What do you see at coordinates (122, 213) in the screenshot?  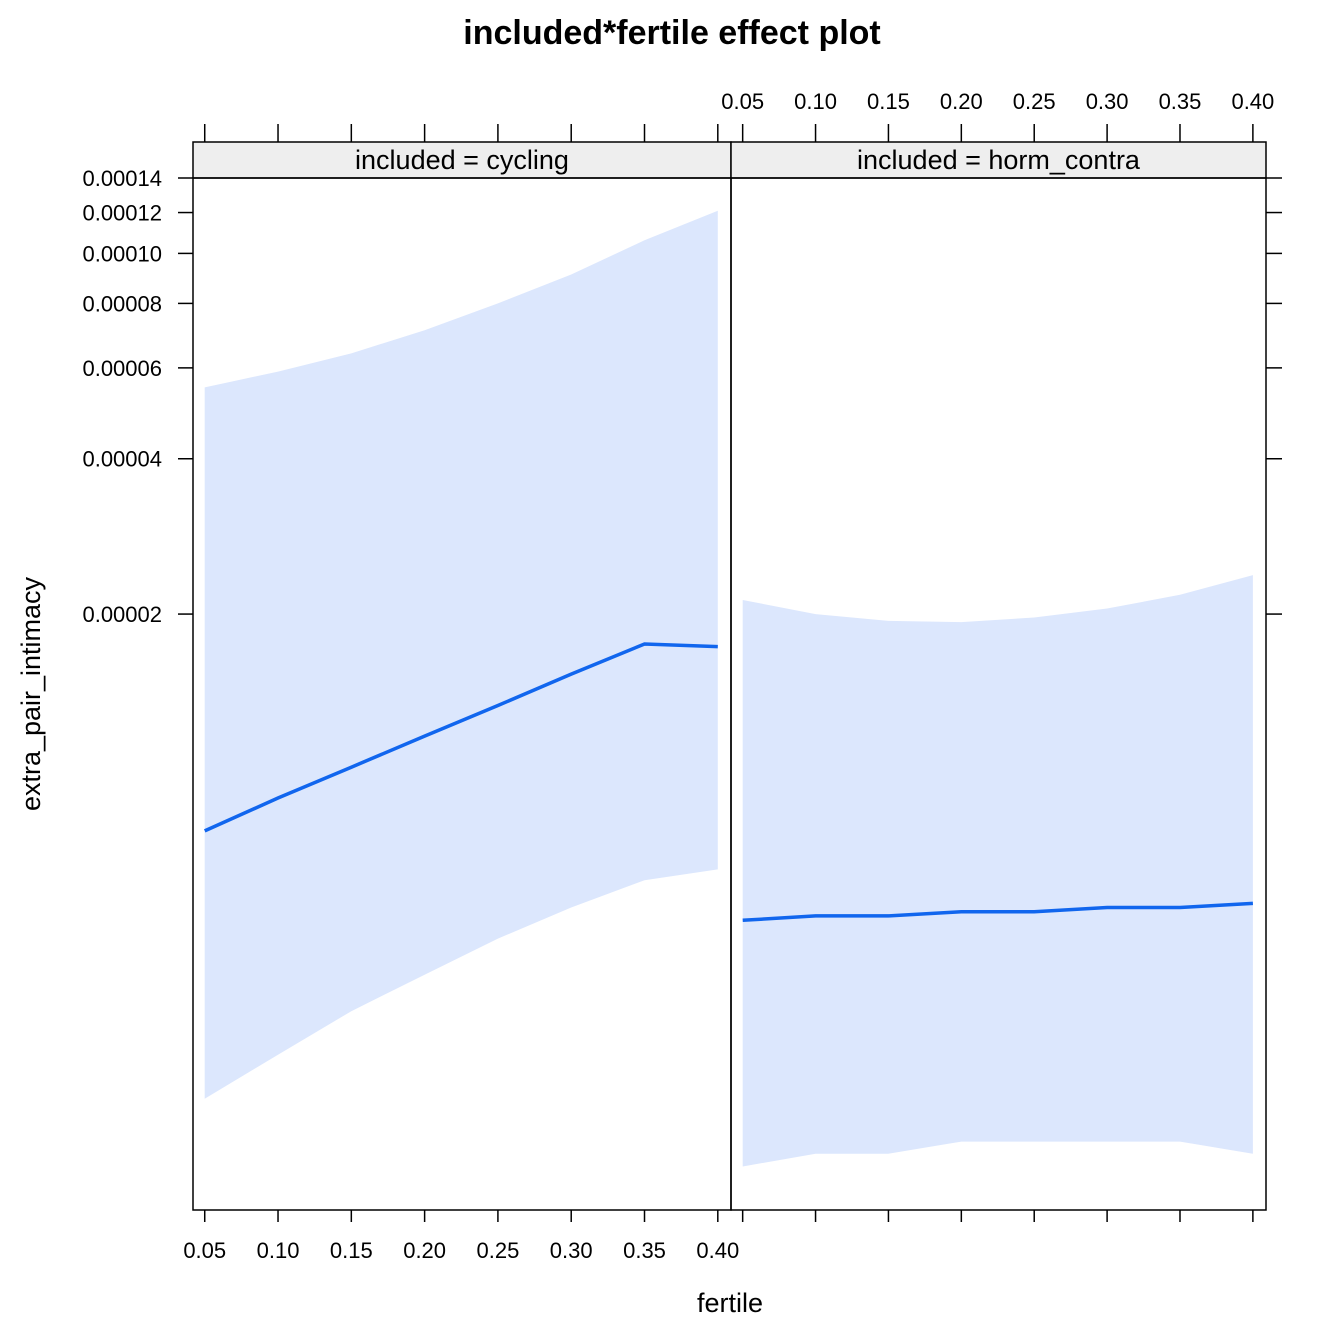 I see `y-tick-label: 0.00012` at bounding box center [122, 213].